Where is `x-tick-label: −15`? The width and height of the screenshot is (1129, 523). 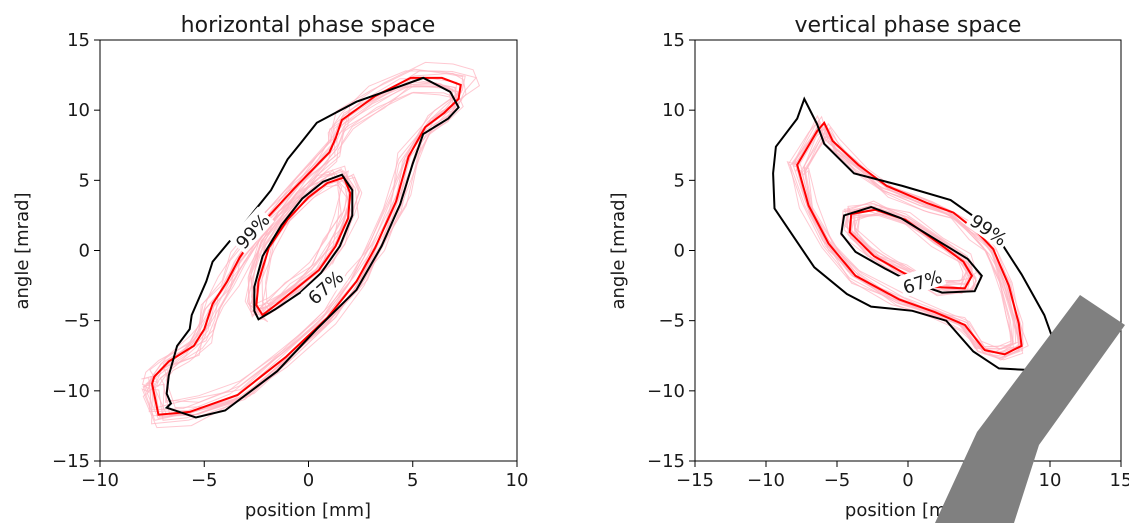 x-tick-label: −15 is located at coordinates (695, 480).